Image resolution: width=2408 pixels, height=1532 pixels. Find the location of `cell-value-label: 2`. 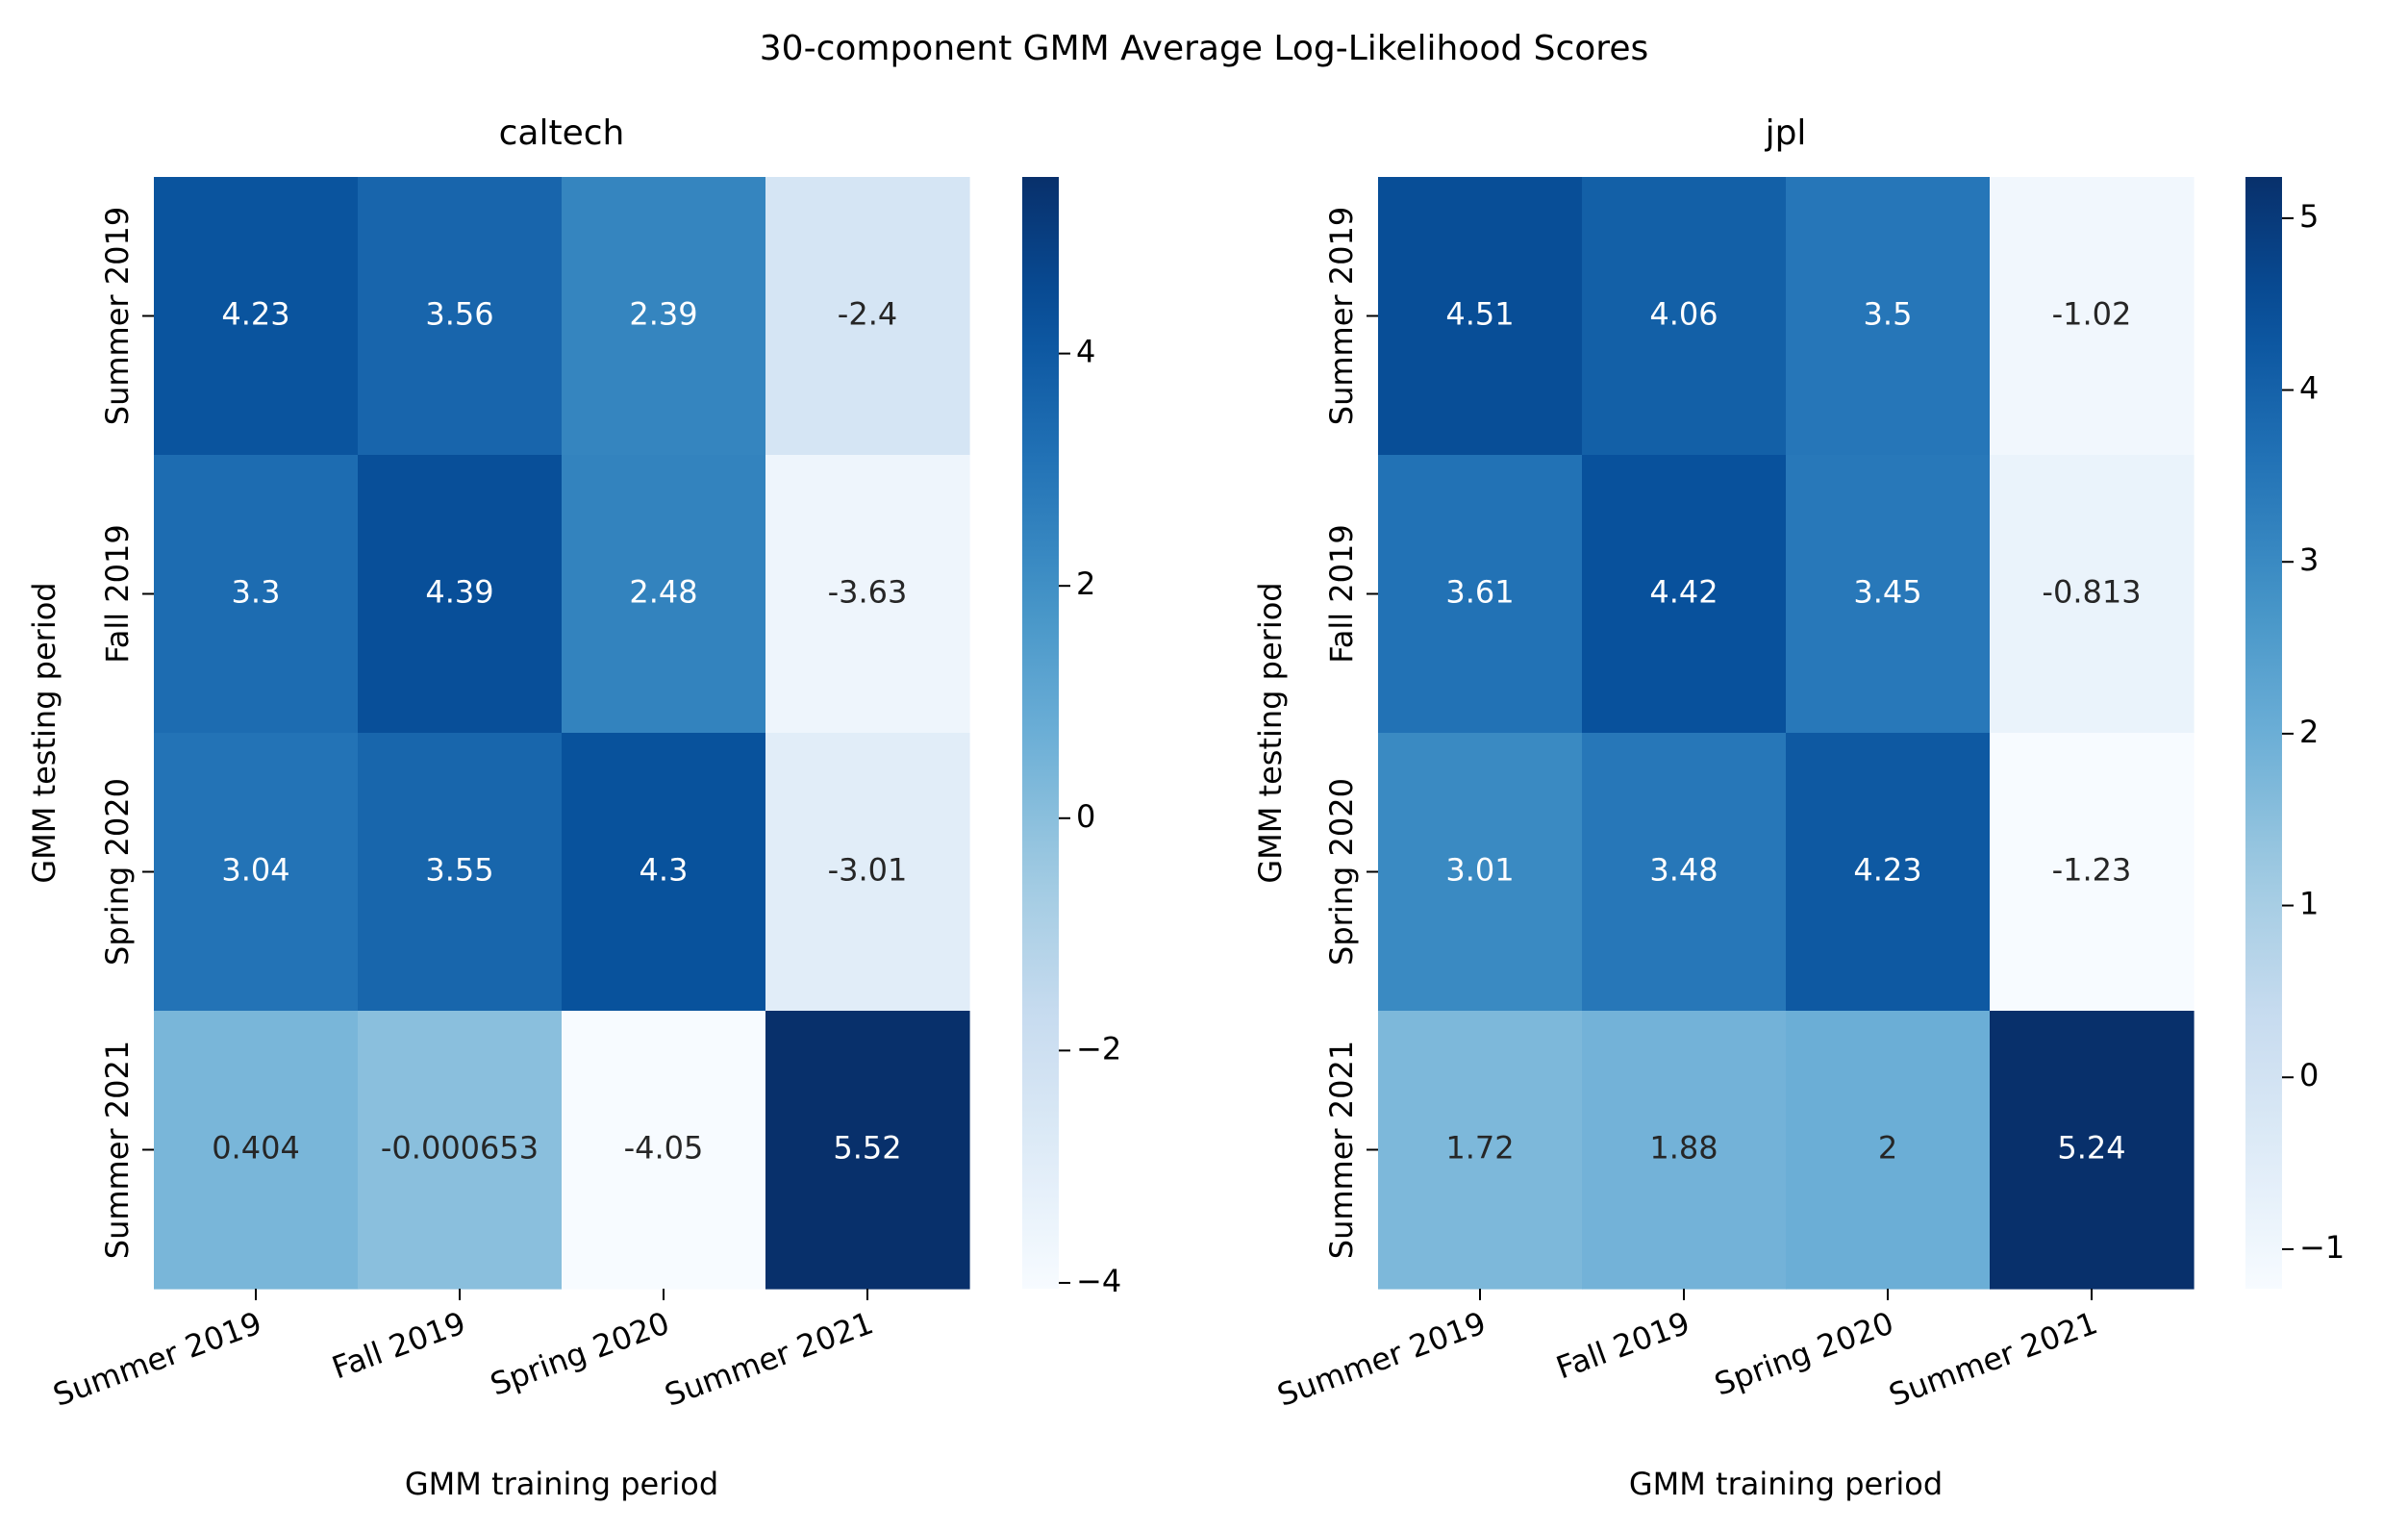

cell-value-label: 2 is located at coordinates (1887, 1149).